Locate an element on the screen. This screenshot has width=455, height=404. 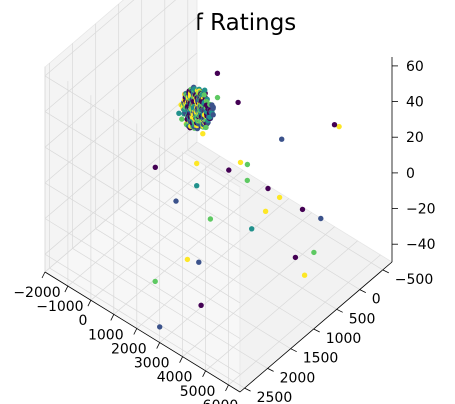
y-axis-line is located at coordinates (316, 327).